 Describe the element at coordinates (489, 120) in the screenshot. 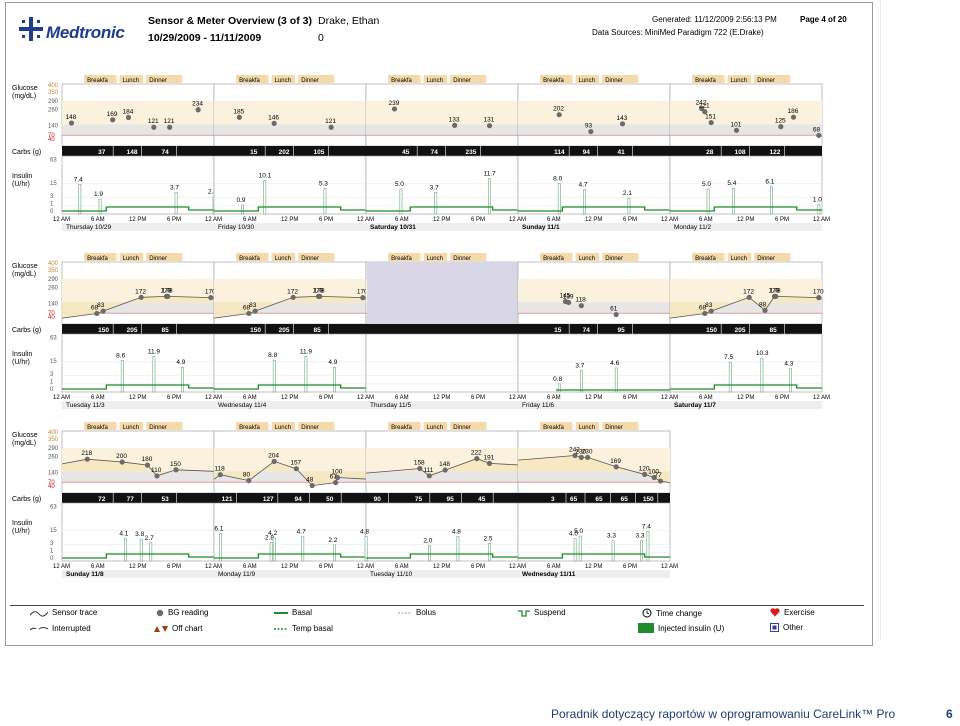

I see `bg-reading-value: 131` at that location.